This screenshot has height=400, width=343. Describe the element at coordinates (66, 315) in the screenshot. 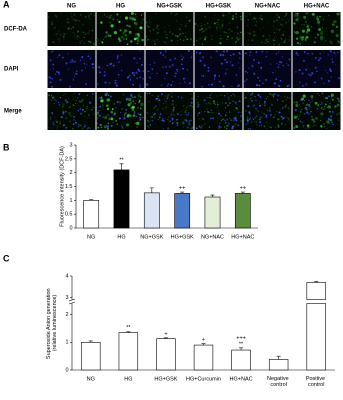

I see `y-tick-label: 2` at that location.